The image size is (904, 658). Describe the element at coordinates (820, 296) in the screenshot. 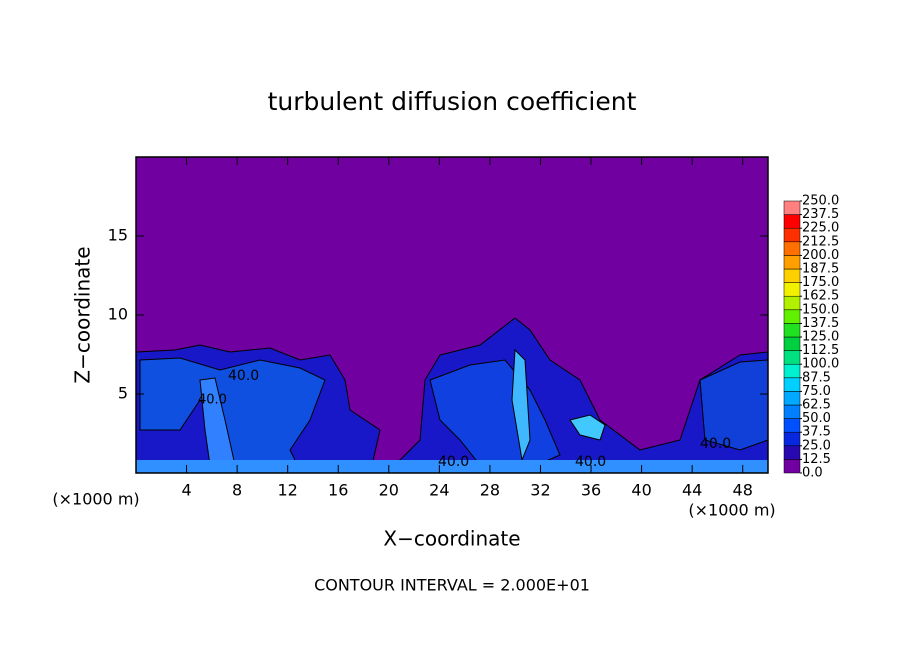

I see `colorbar-label: 162.5` at that location.